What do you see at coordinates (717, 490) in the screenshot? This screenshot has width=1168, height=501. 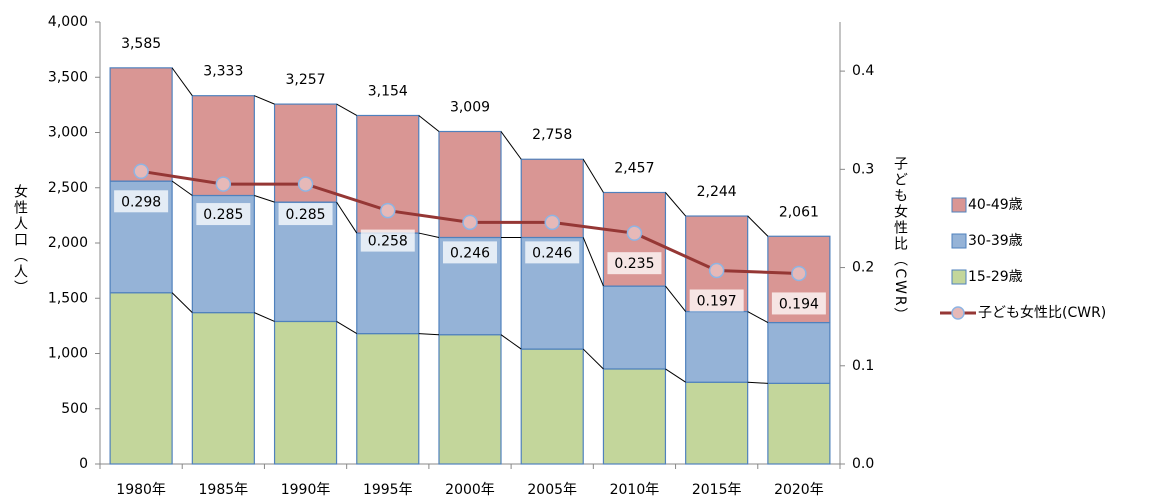 I see `x-tick-label: 2015年` at bounding box center [717, 490].